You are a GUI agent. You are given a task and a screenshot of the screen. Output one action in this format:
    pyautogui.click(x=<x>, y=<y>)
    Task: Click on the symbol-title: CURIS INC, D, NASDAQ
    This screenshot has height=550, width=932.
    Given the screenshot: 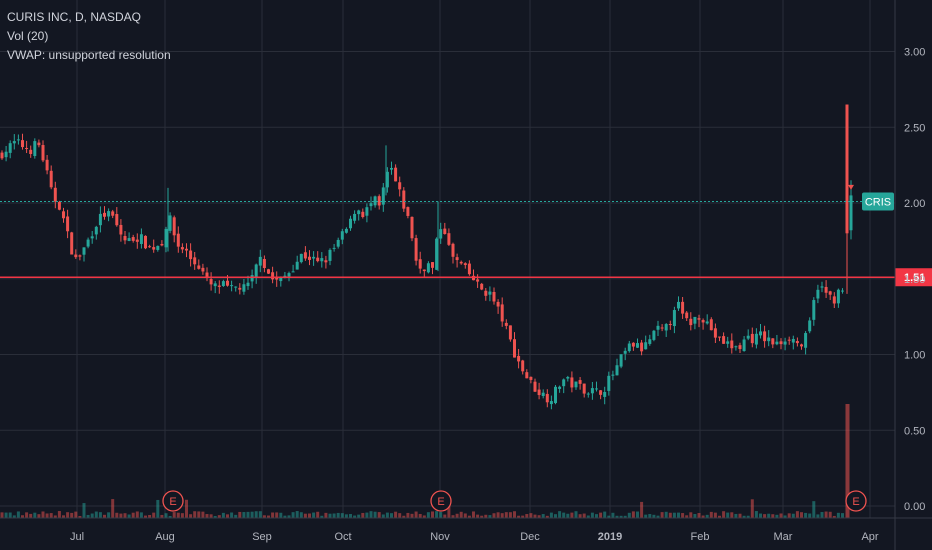 What is the action you would take?
    pyautogui.click(x=74, y=17)
    